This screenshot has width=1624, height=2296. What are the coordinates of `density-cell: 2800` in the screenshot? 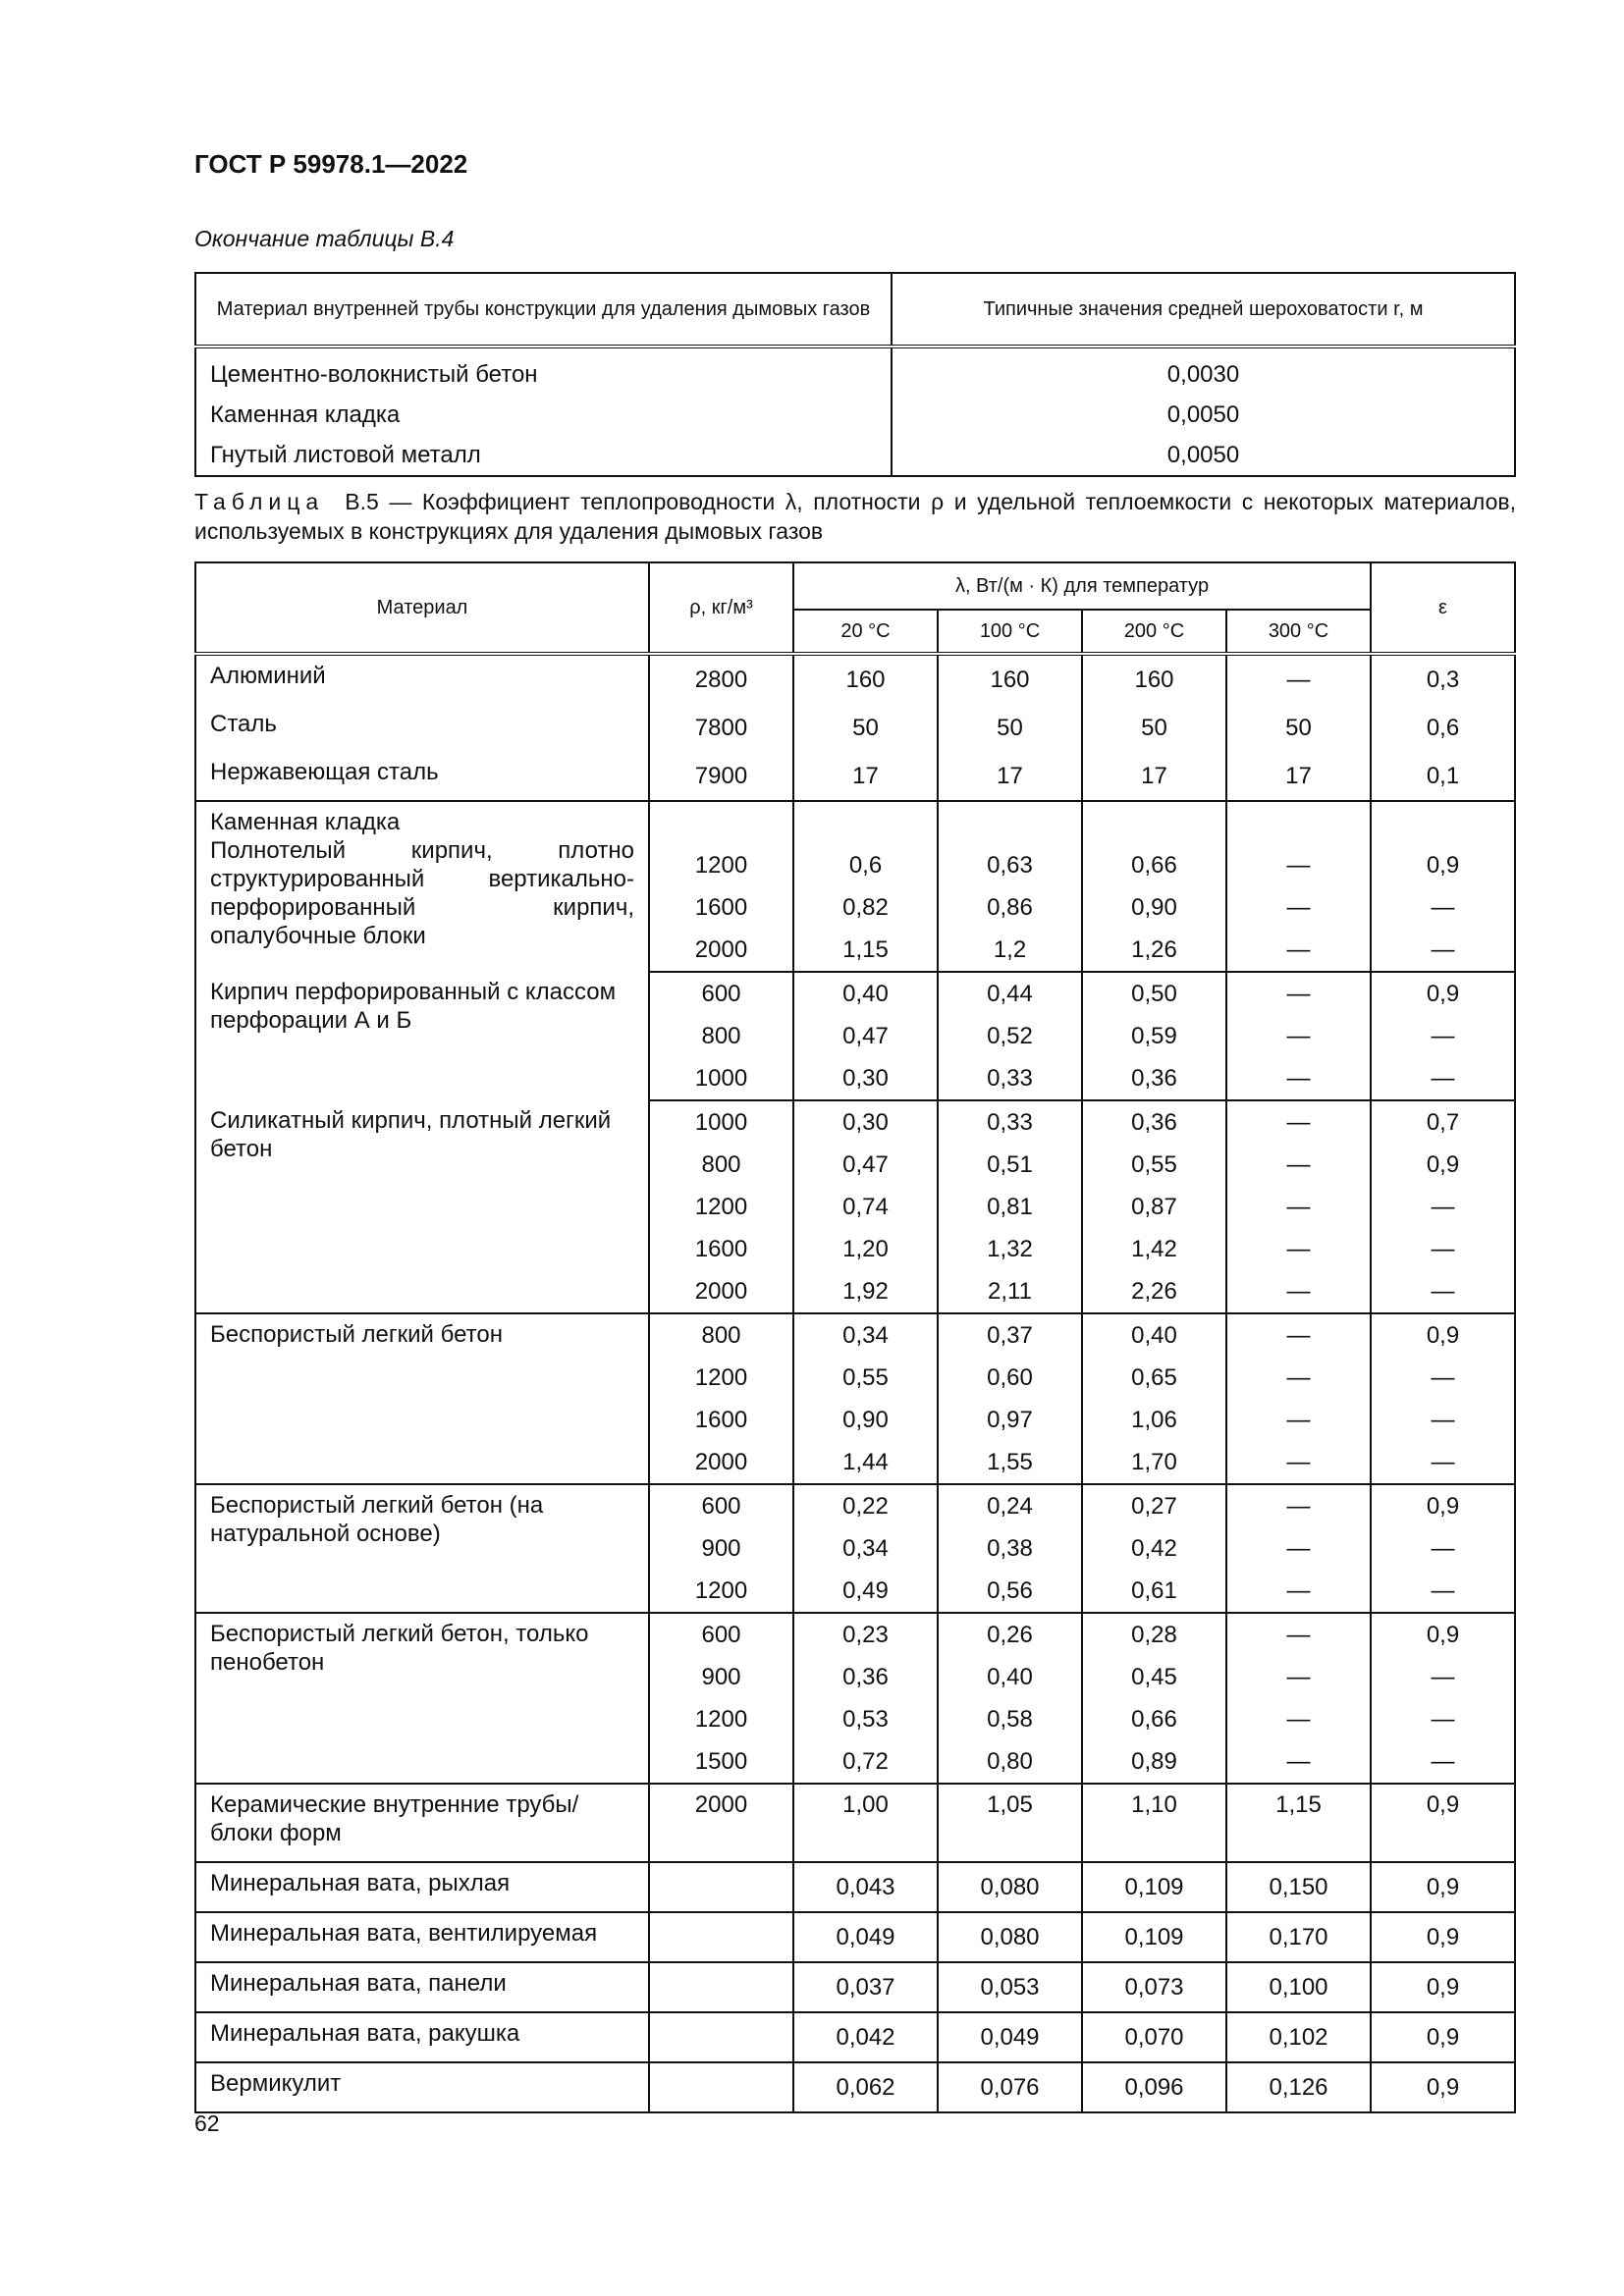 It's located at (721, 678).